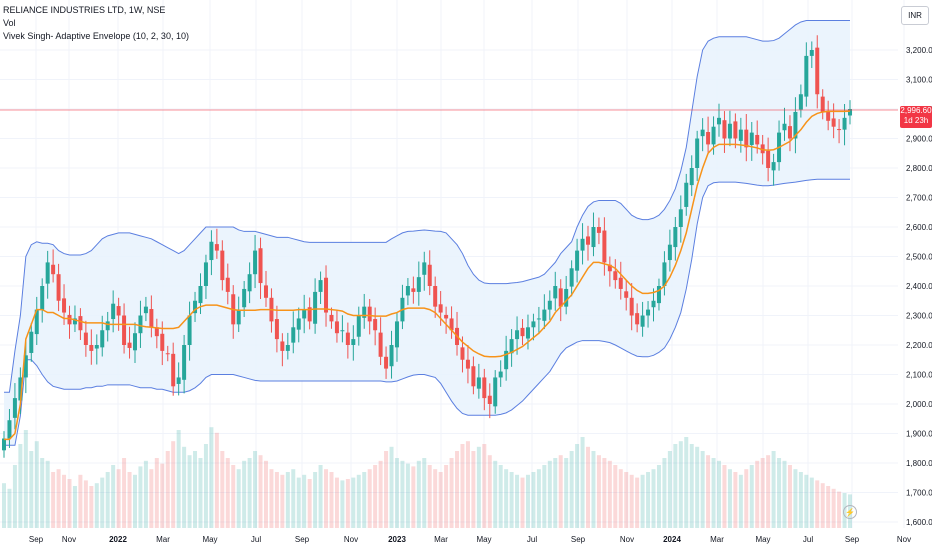  I want to click on x-tick-label: May, so click(483, 539).